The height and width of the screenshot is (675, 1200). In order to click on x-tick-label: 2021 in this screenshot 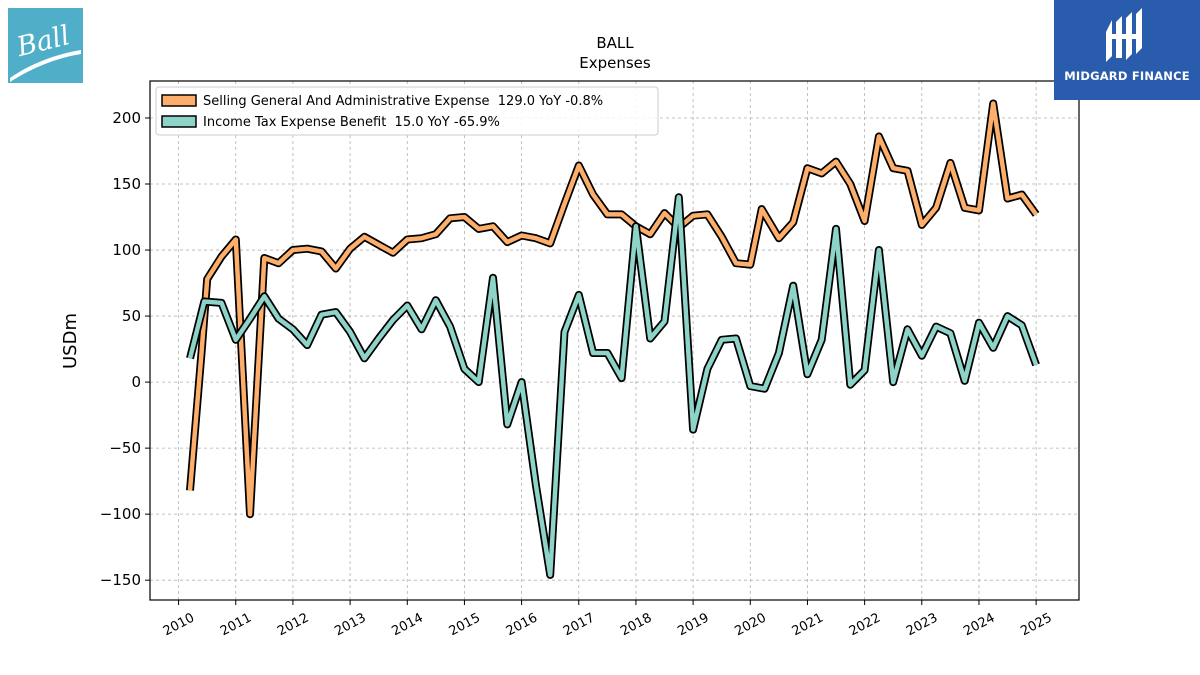, I will do `click(808, 625)`.